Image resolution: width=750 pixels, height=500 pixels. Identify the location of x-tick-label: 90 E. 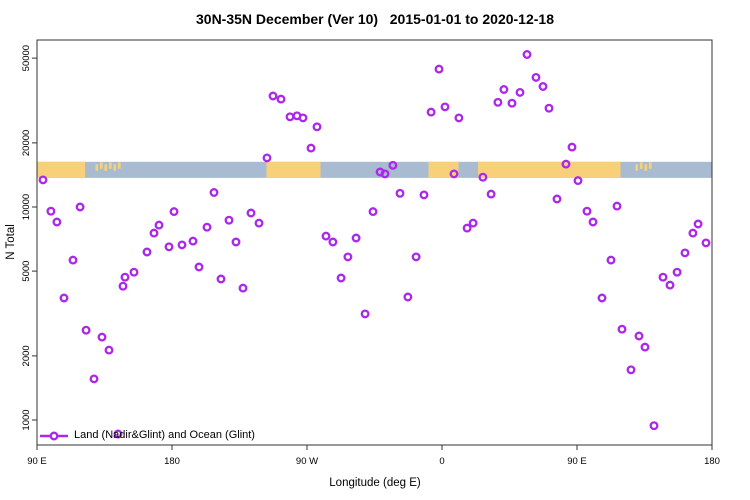
(577, 461).